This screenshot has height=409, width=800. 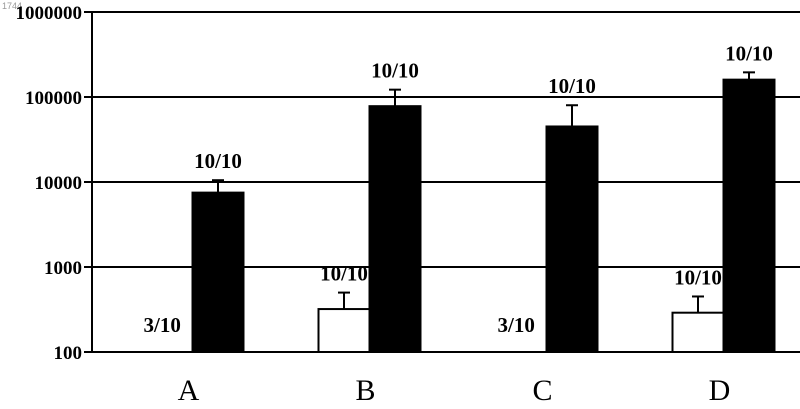 What do you see at coordinates (720, 390) in the screenshot?
I see `x-category-label: D` at bounding box center [720, 390].